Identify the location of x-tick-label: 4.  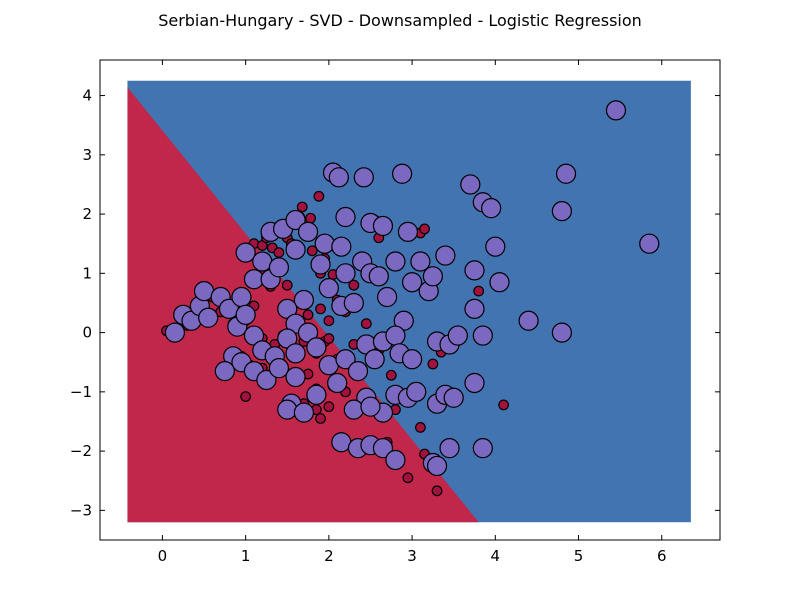
(496, 556).